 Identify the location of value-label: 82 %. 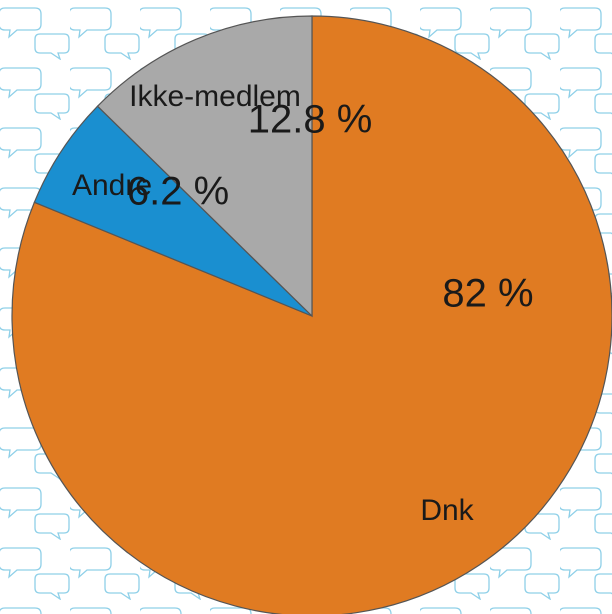
(487, 294).